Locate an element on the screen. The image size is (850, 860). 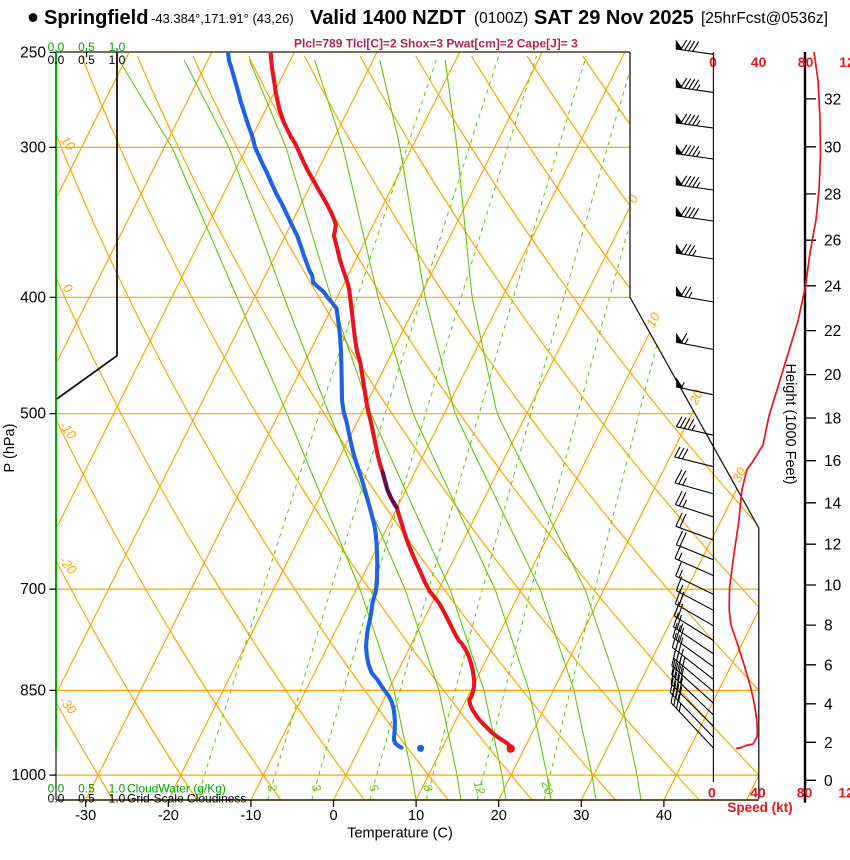
svg-text: 6 is located at coordinates (828, 665).